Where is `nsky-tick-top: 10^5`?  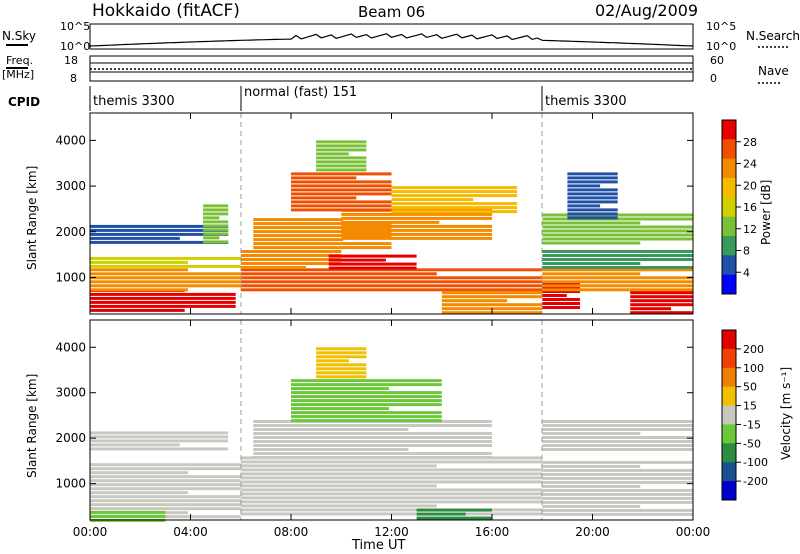
nsky-tick-top: 10^5 is located at coordinates (75, 26).